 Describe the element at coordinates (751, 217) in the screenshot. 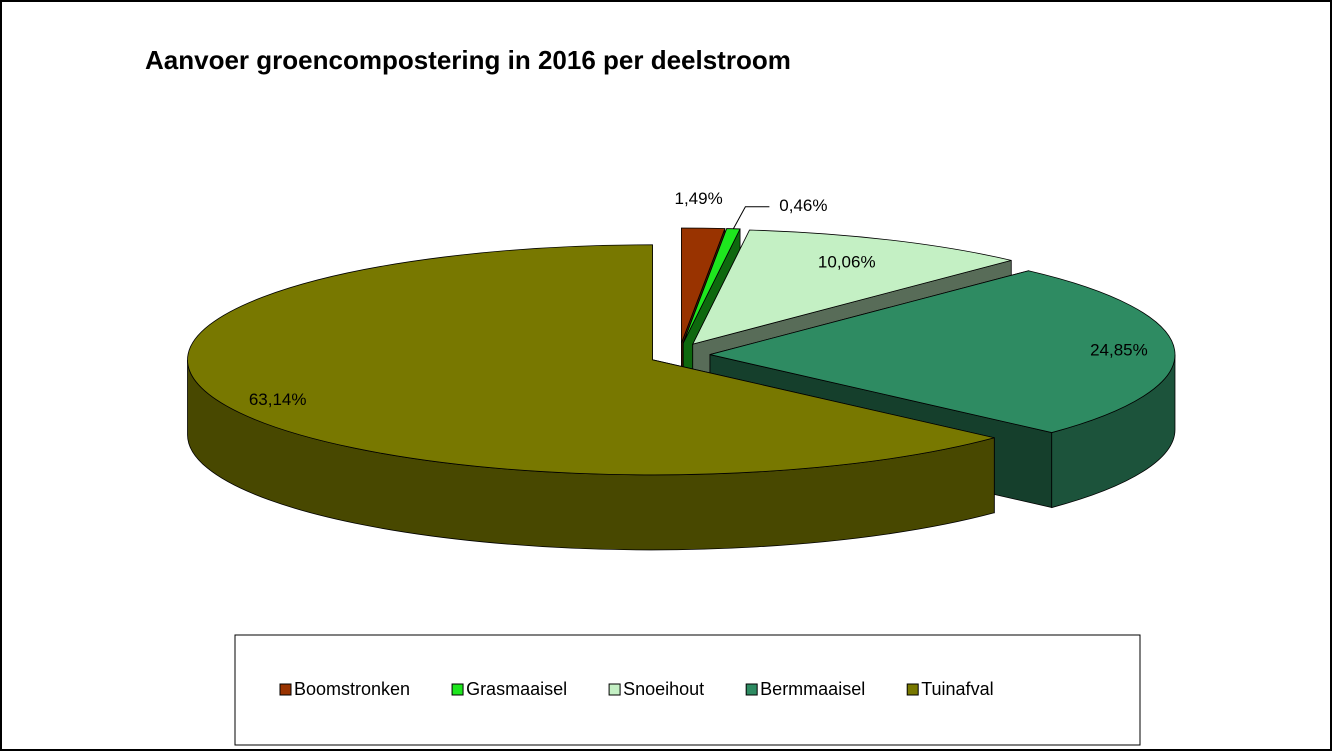

I see `leader-line` at that location.